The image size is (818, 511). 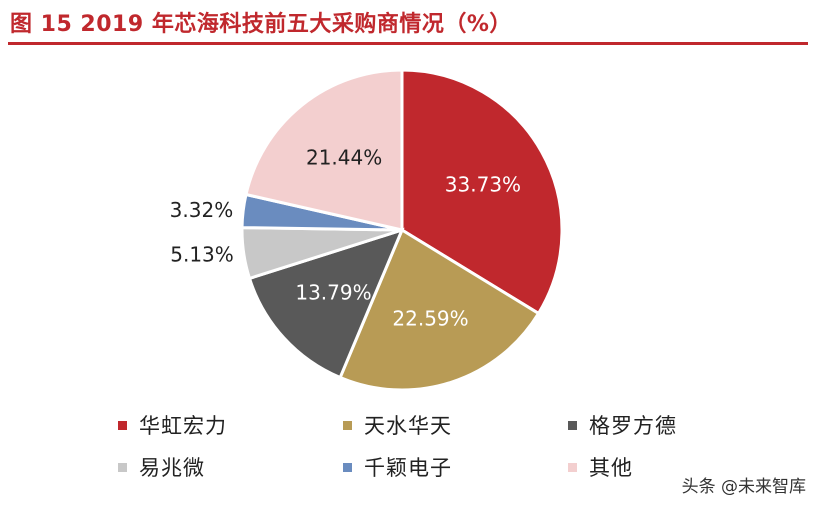 What do you see at coordinates (430, 318) in the screenshot?
I see `slice-value-label-2: 22.59%` at bounding box center [430, 318].